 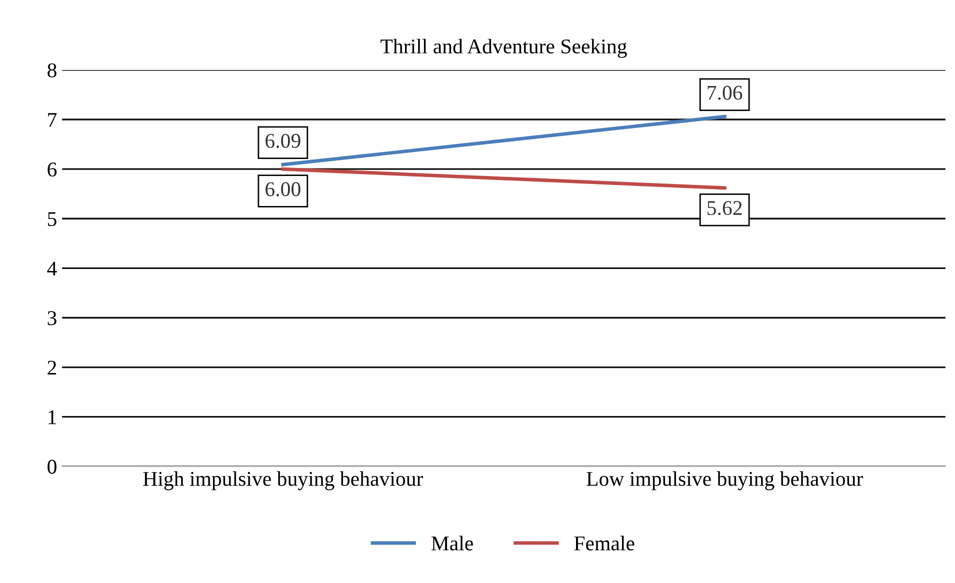 I want to click on y-tick-label: 5, so click(x=52, y=219).